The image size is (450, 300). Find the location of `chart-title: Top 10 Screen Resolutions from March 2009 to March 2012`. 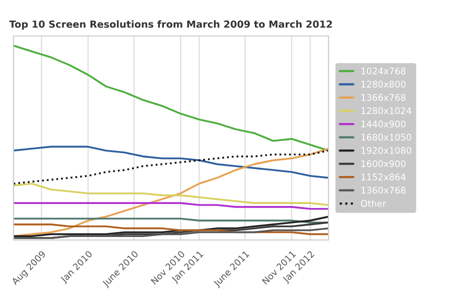

chart-title: Top 10 Screen Resolutions from March 2009 to March 2012 is located at coordinates (170, 25).